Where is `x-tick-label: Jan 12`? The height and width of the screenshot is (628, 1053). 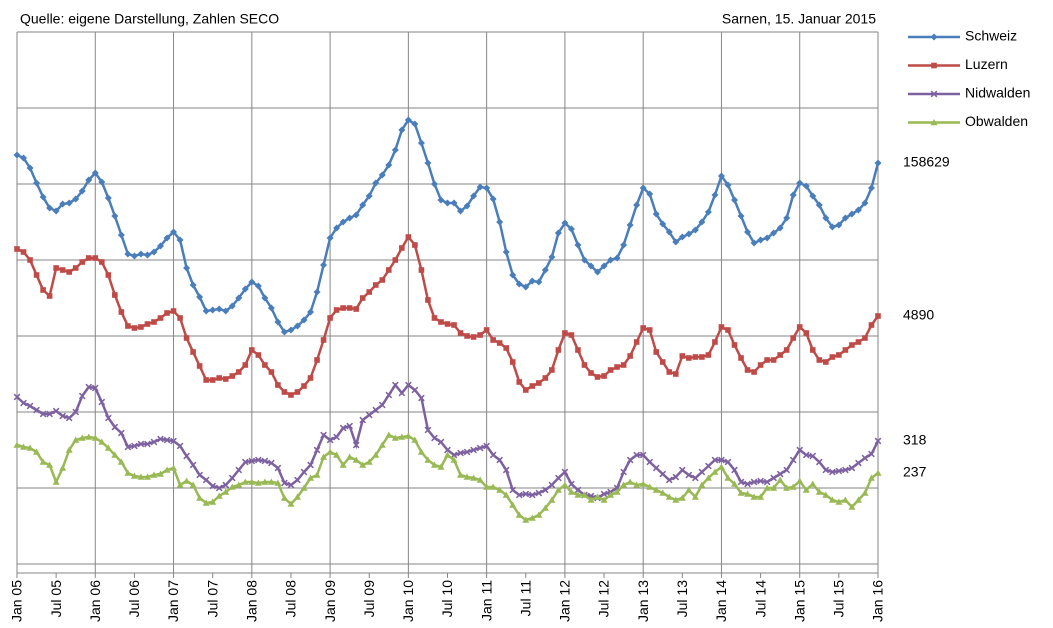 x-tick-label: Jan 12 is located at coordinates (565, 601).